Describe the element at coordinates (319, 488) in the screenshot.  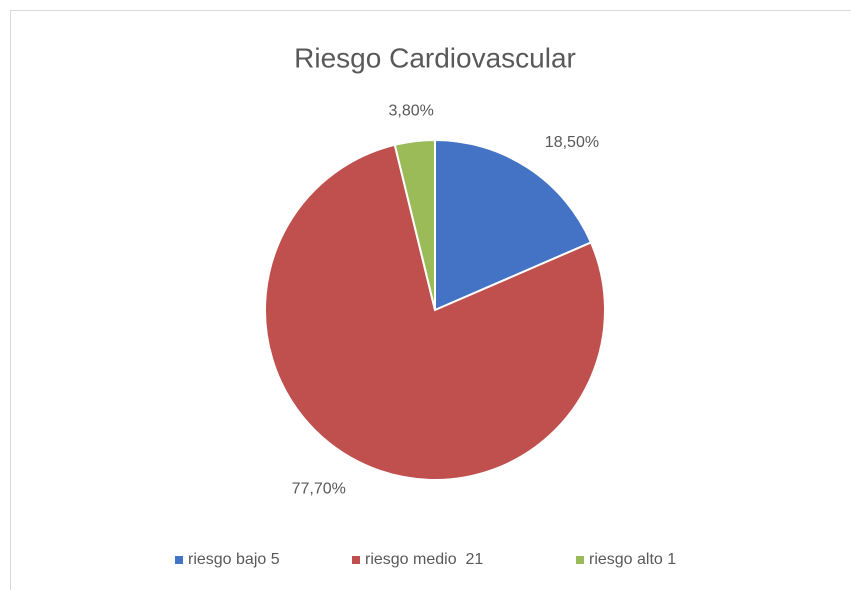
I see `data-label: 77,70%` at that location.